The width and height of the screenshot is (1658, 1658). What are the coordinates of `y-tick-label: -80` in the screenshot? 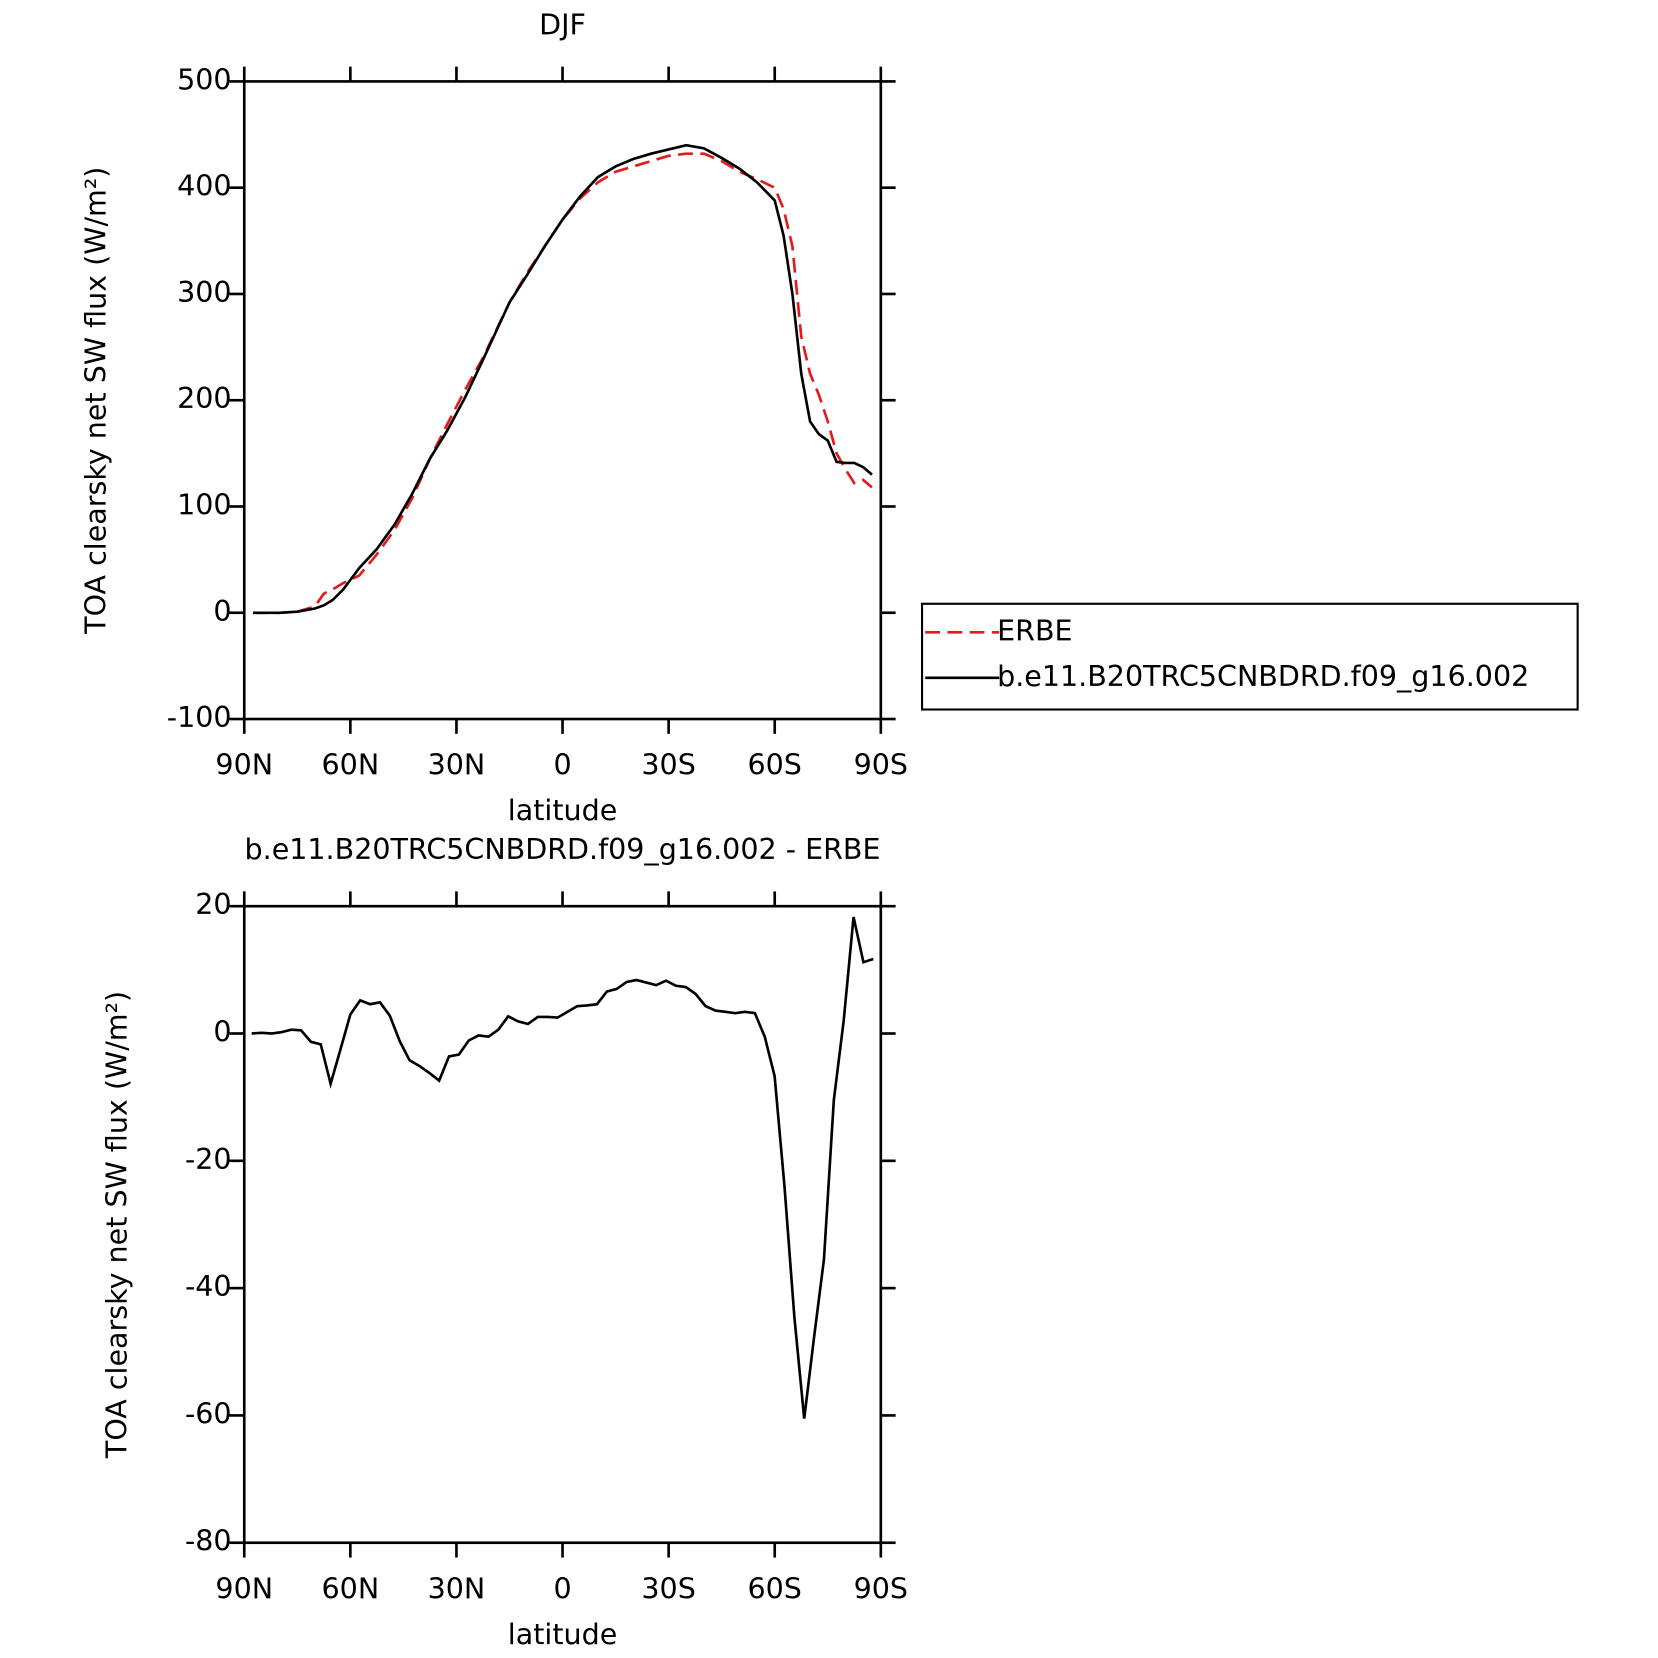 It's located at (208, 1541).